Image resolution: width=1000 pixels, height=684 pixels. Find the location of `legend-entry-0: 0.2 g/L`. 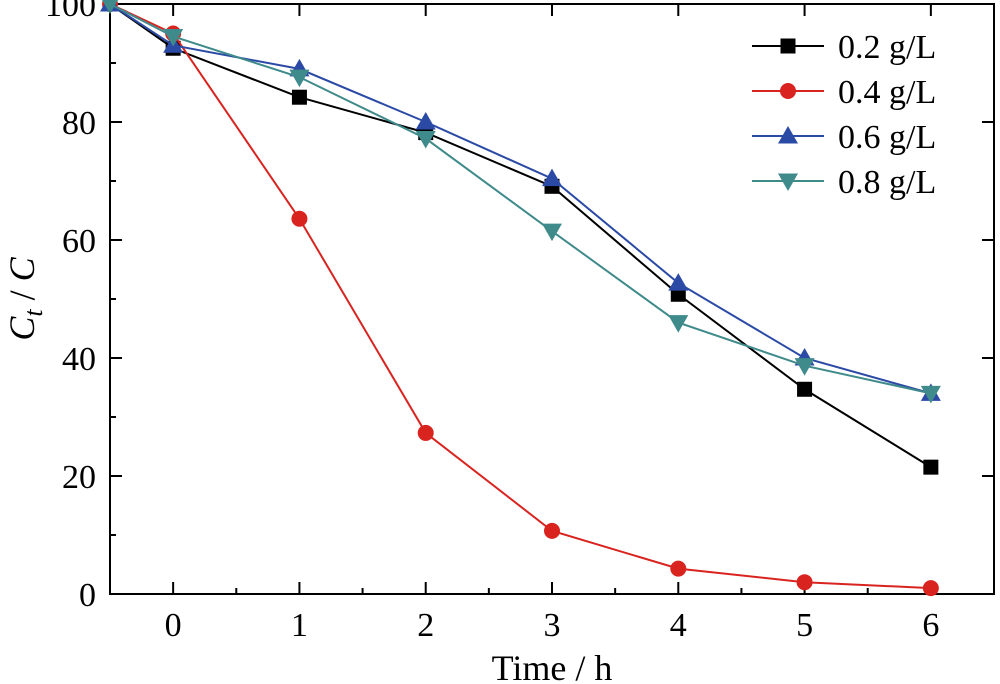

legend-entry-0: 0.2 g/L is located at coordinates (844, 47).